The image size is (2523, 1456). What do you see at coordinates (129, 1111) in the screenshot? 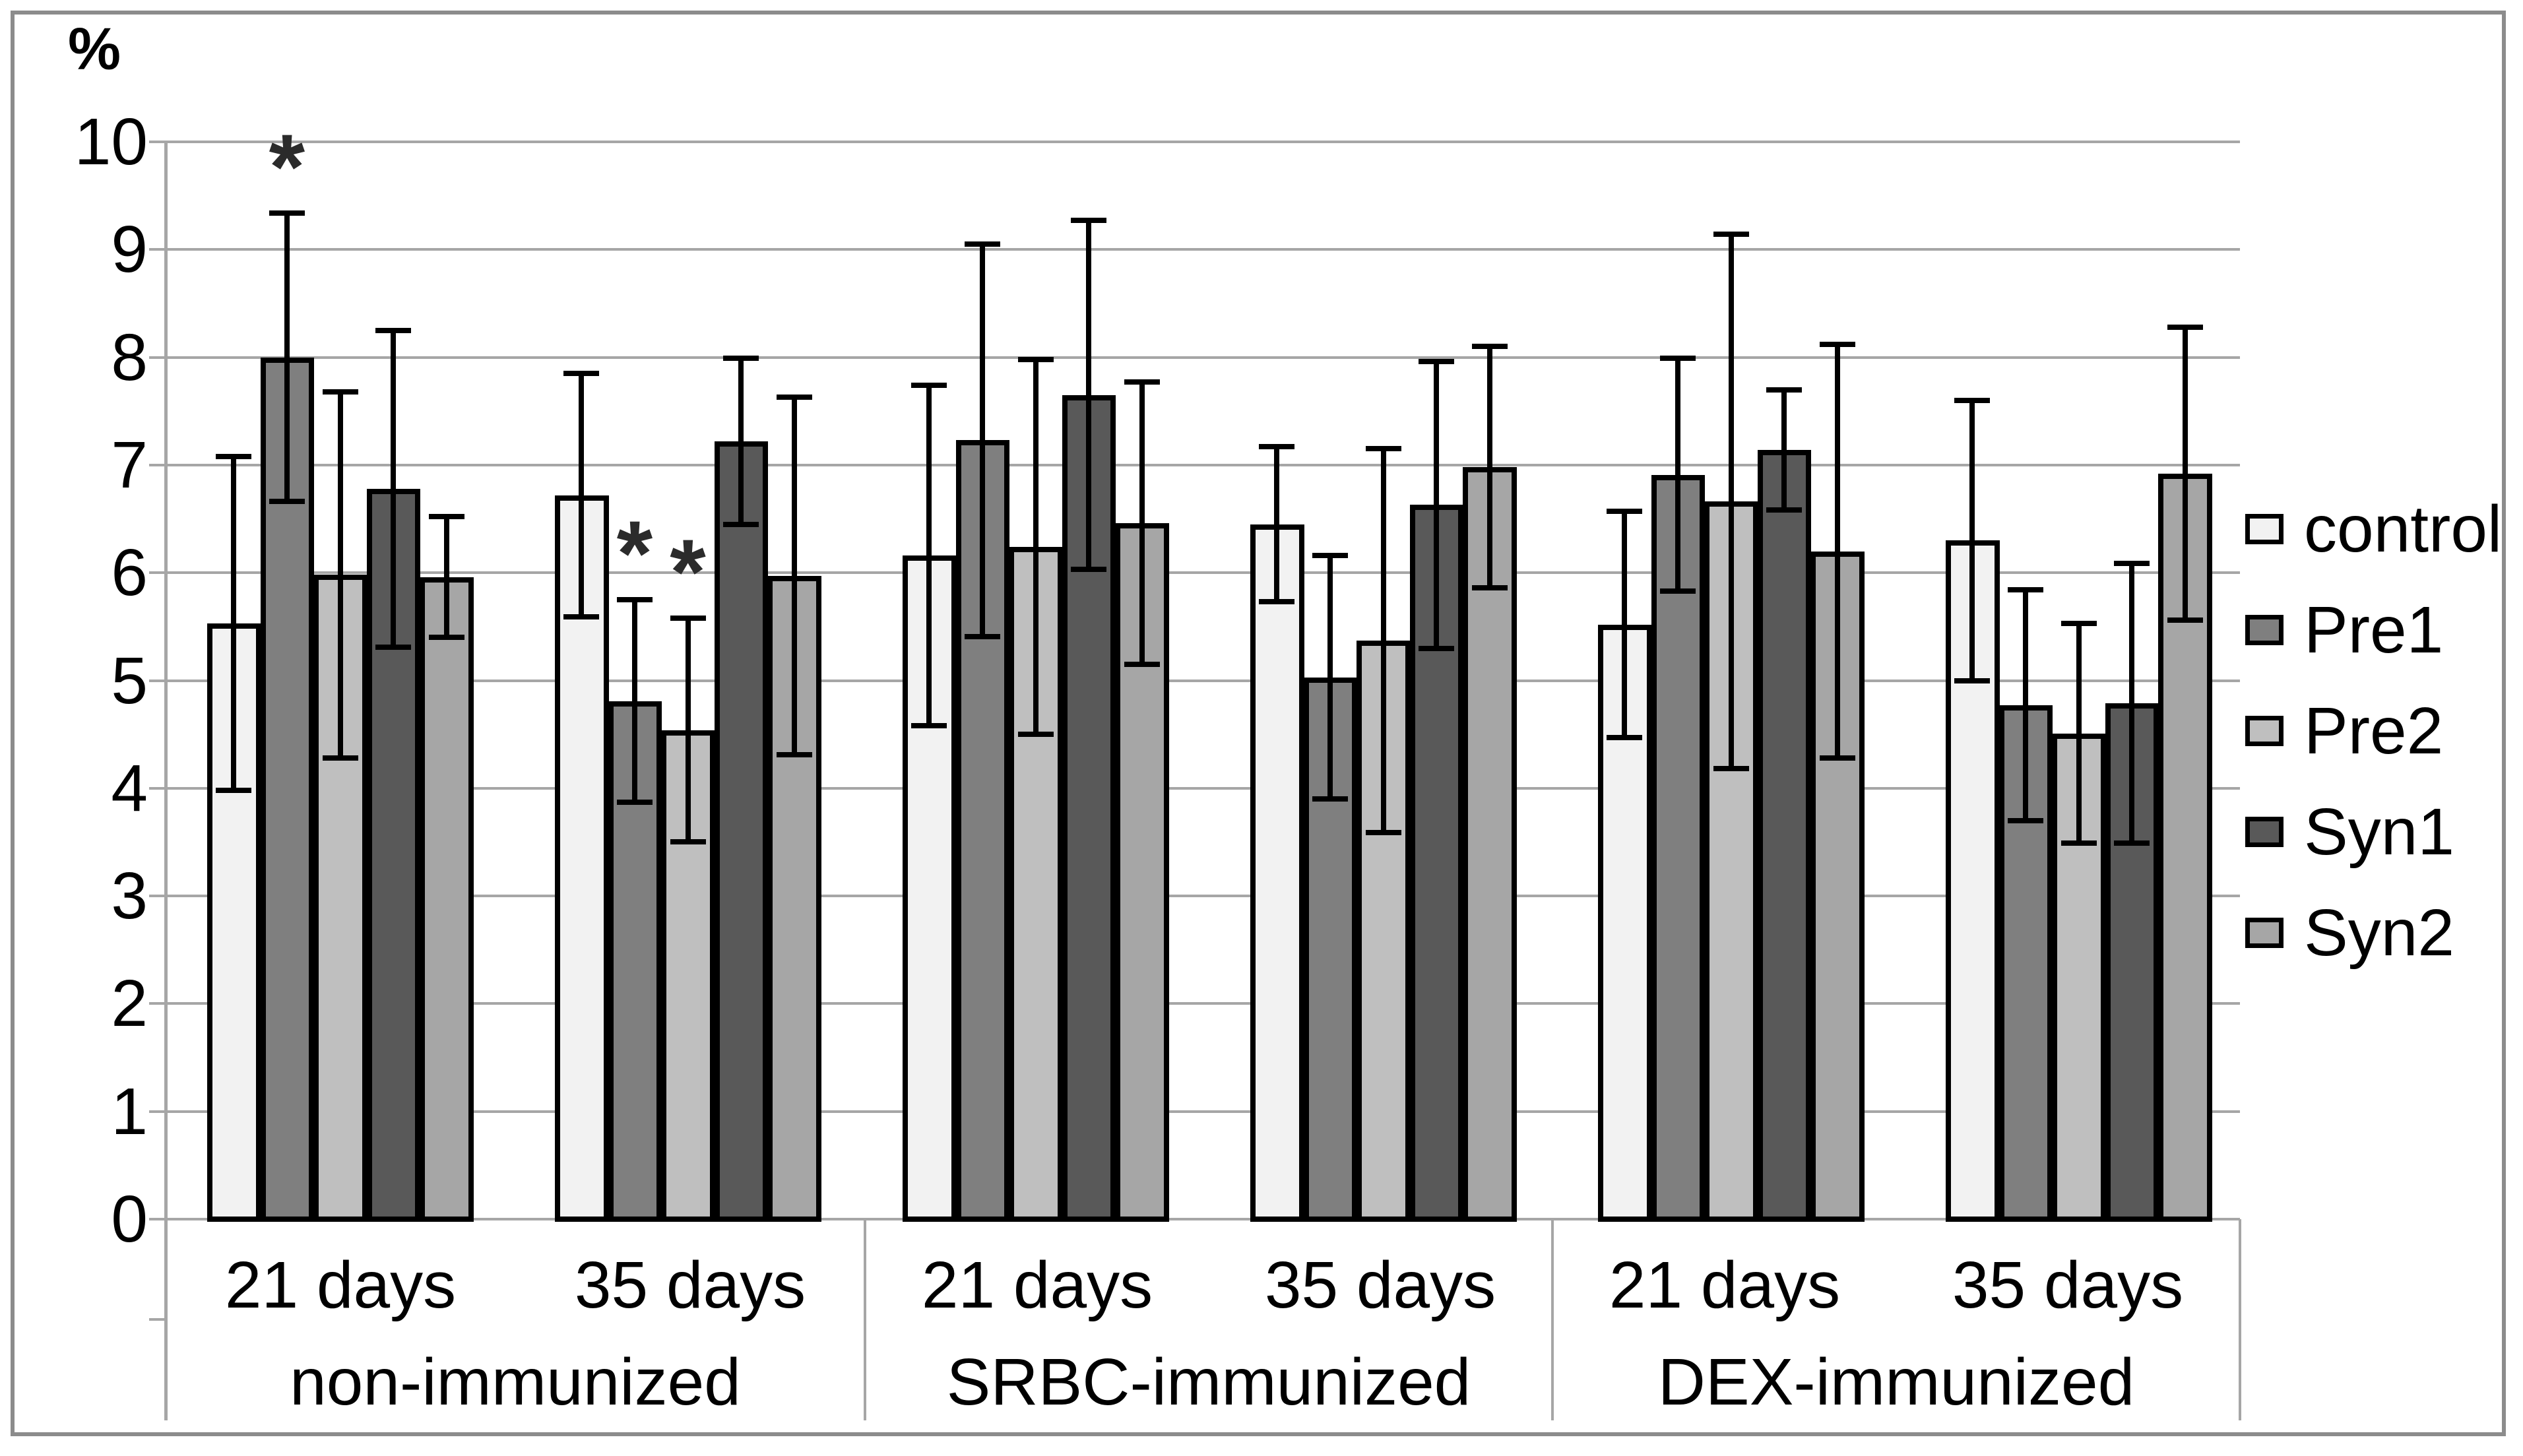
I see `y-tick-label-1: 1` at bounding box center [129, 1111].